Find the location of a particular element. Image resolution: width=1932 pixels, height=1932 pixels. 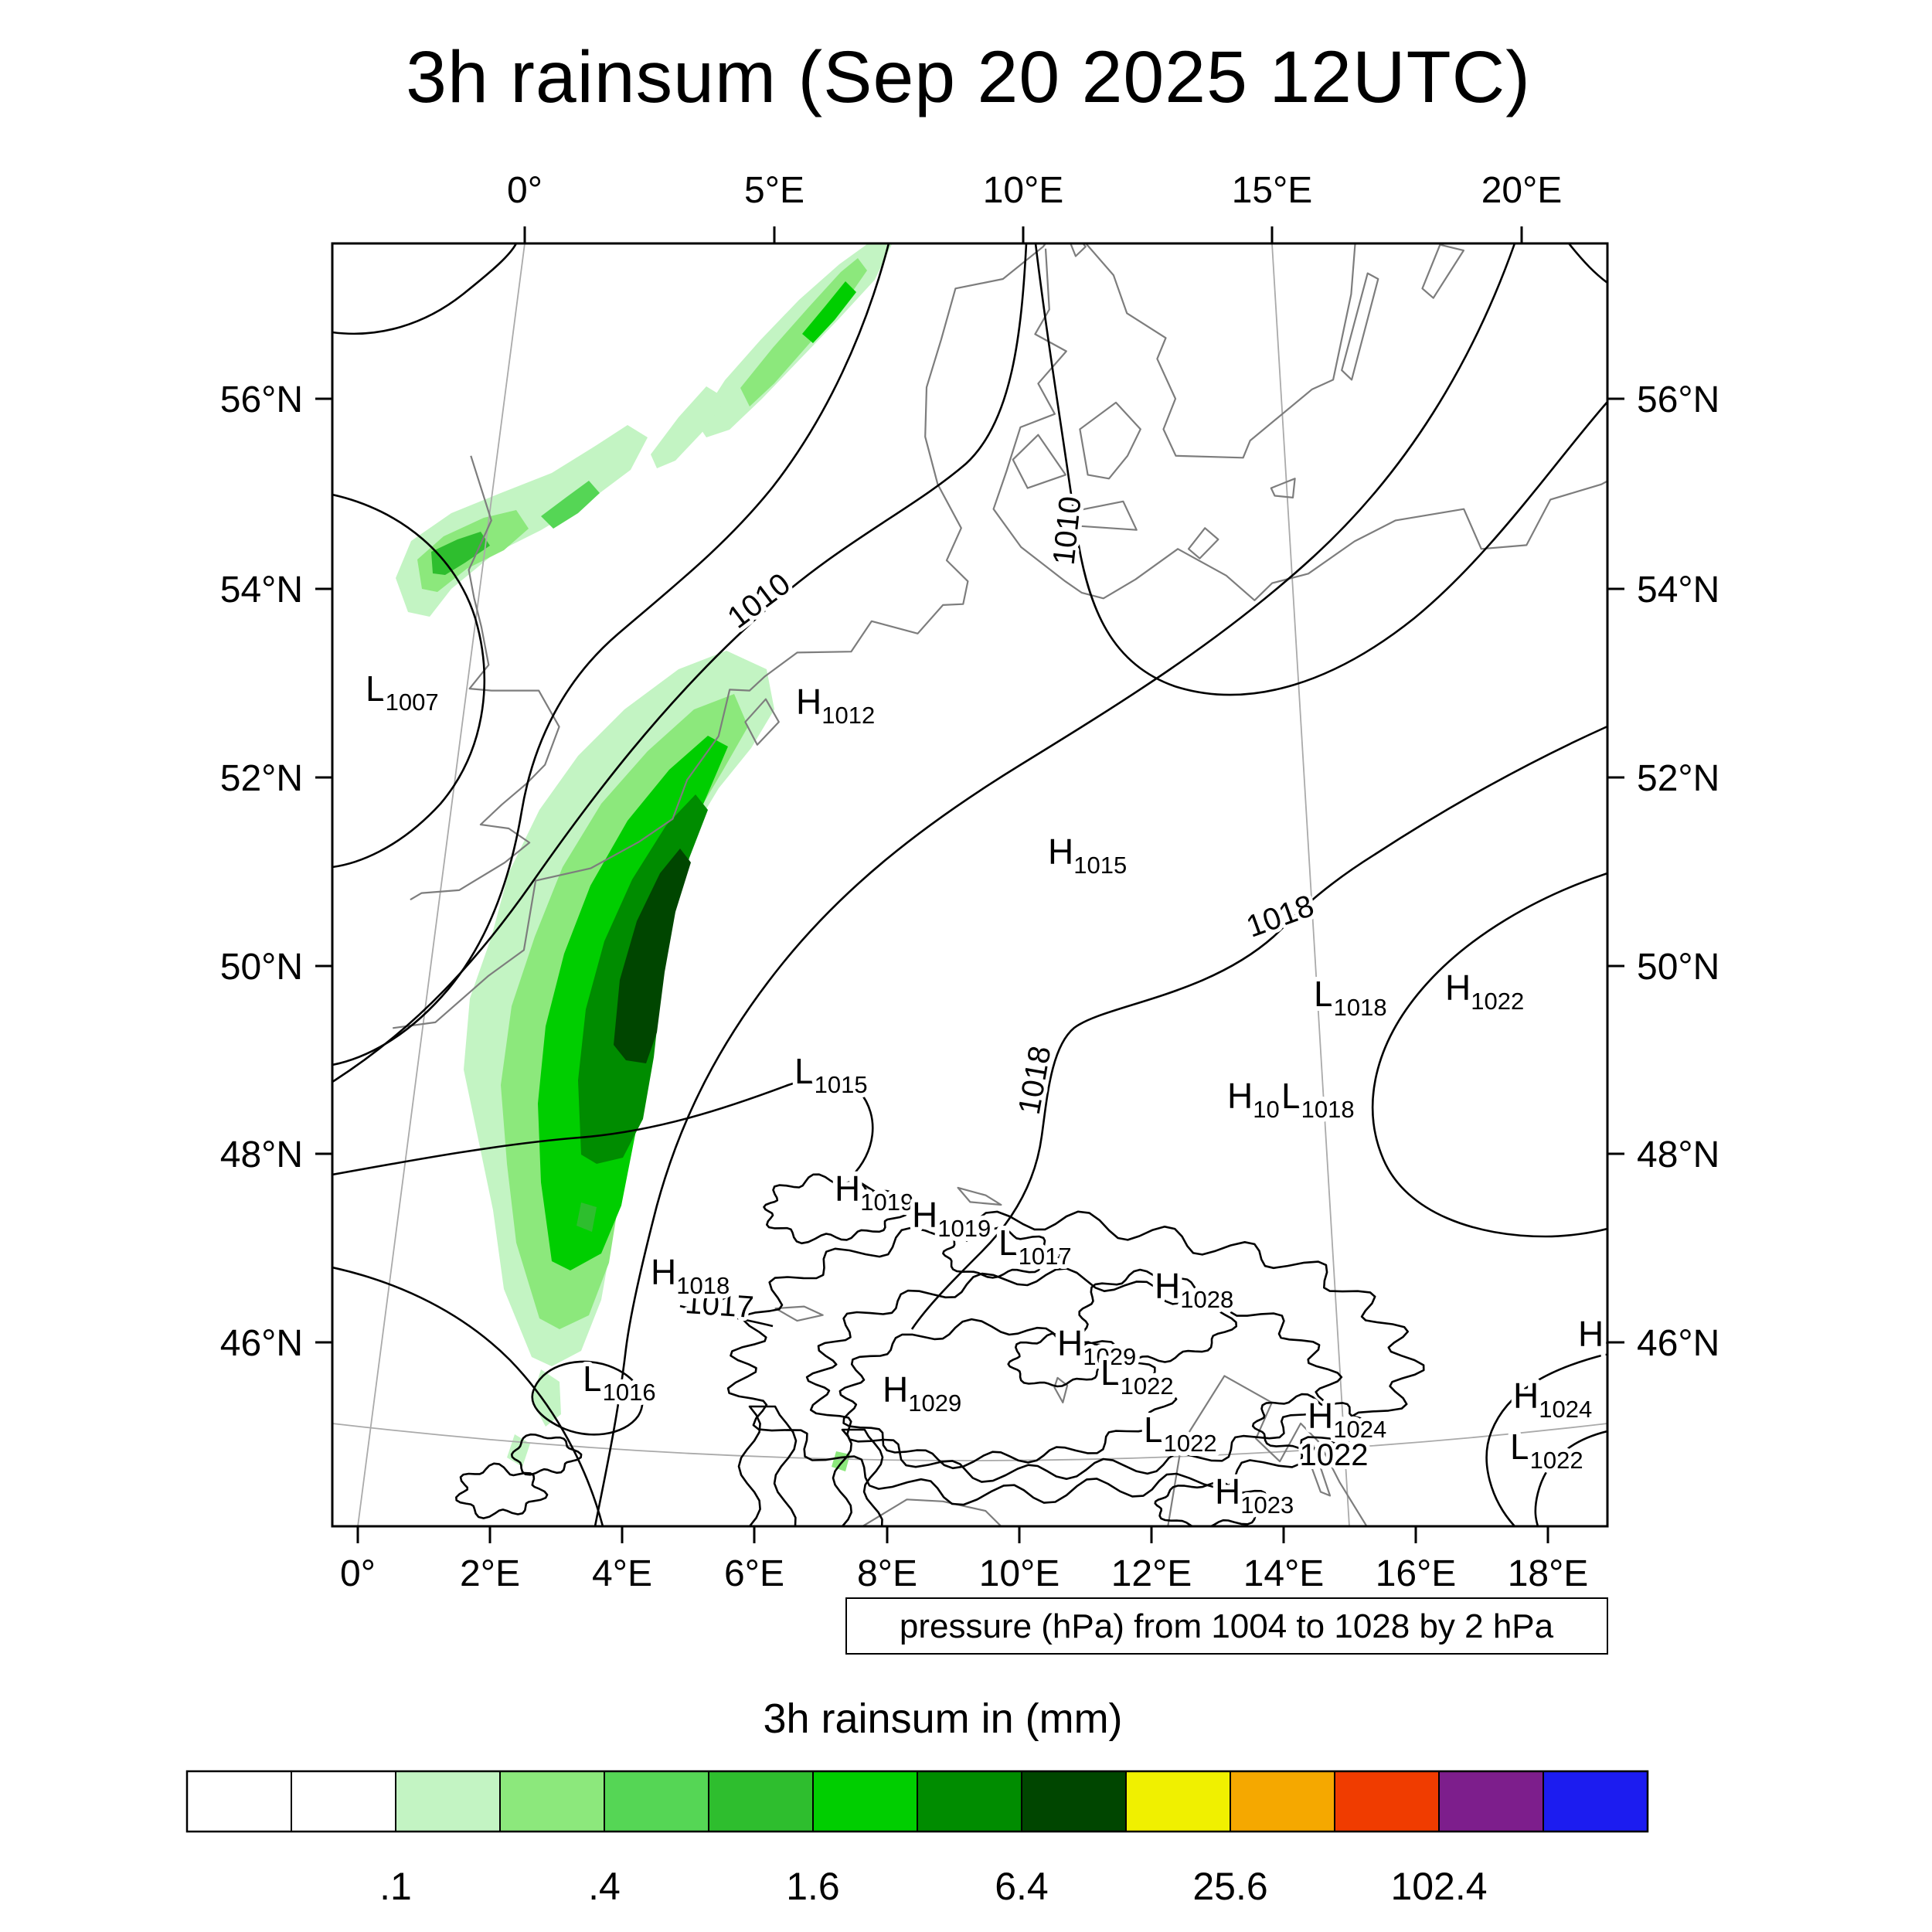

axis-label-right: 56°N is located at coordinates (1678, 400).